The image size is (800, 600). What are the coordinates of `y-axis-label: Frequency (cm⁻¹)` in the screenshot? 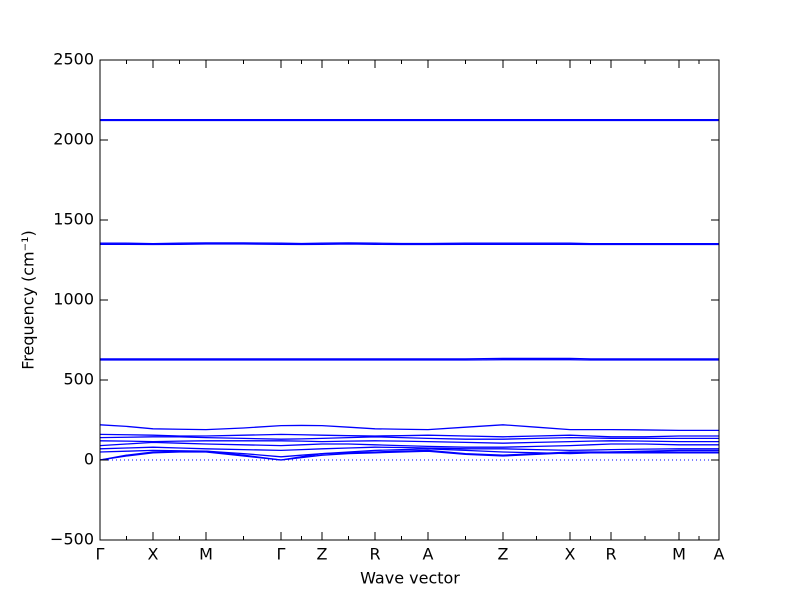 It's located at (28, 299).